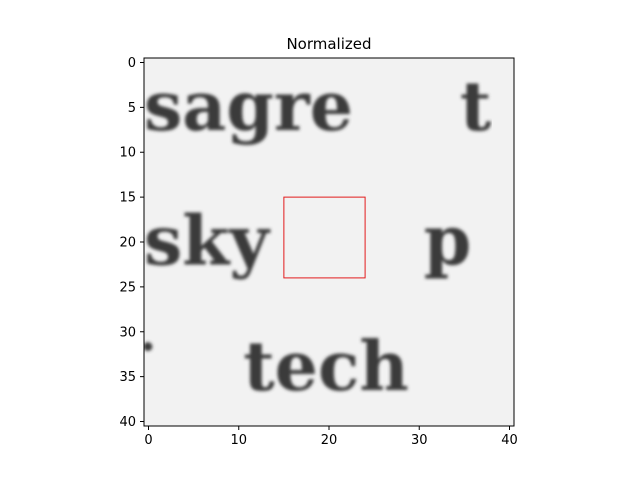  What do you see at coordinates (329, 440) in the screenshot?
I see `x-tick-label: 20` at bounding box center [329, 440].